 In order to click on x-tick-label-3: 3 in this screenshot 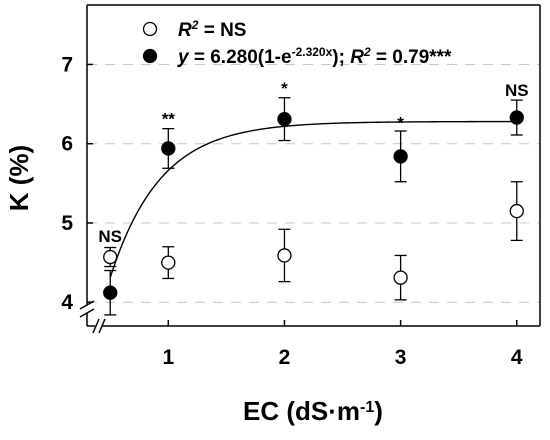, I will do `click(401, 357)`.